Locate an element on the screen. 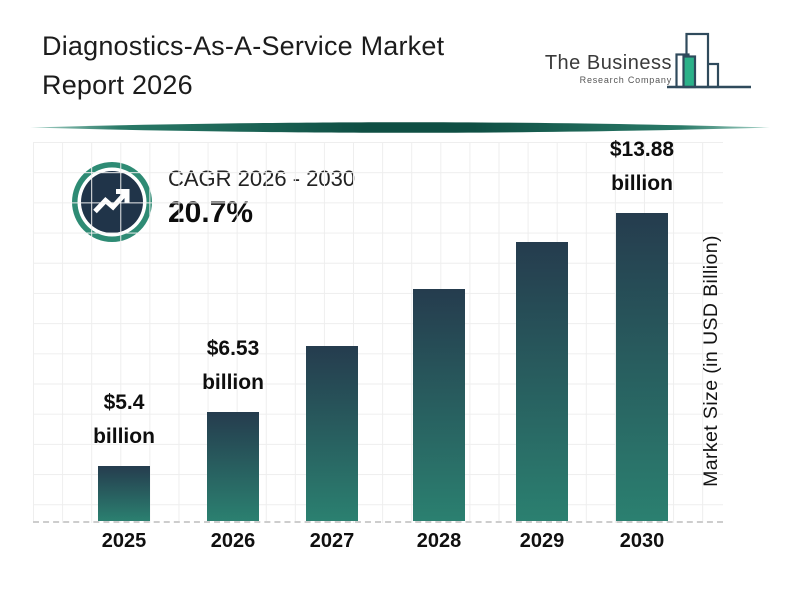 Image resolution: width=800 pixels, height=600 pixels. x-tick-2026: 2026 is located at coordinates (233, 541).